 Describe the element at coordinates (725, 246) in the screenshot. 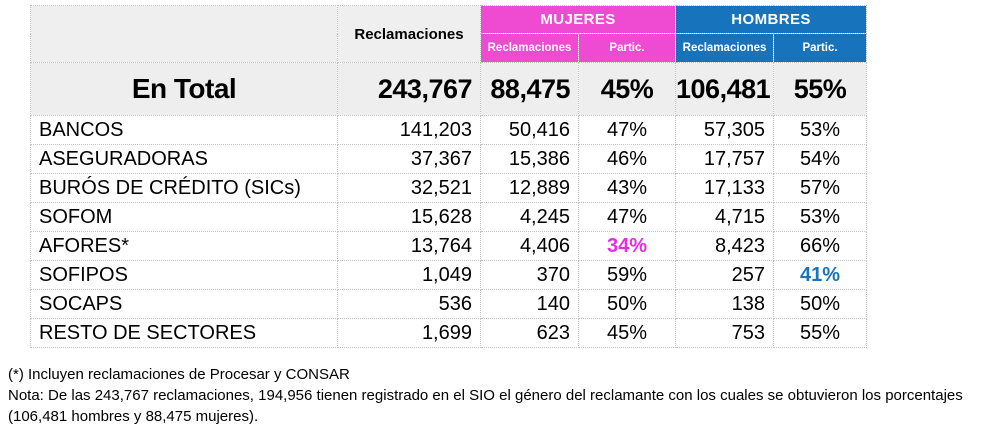

I see `hombres-reclamaciones-cell: 8,423` at that location.